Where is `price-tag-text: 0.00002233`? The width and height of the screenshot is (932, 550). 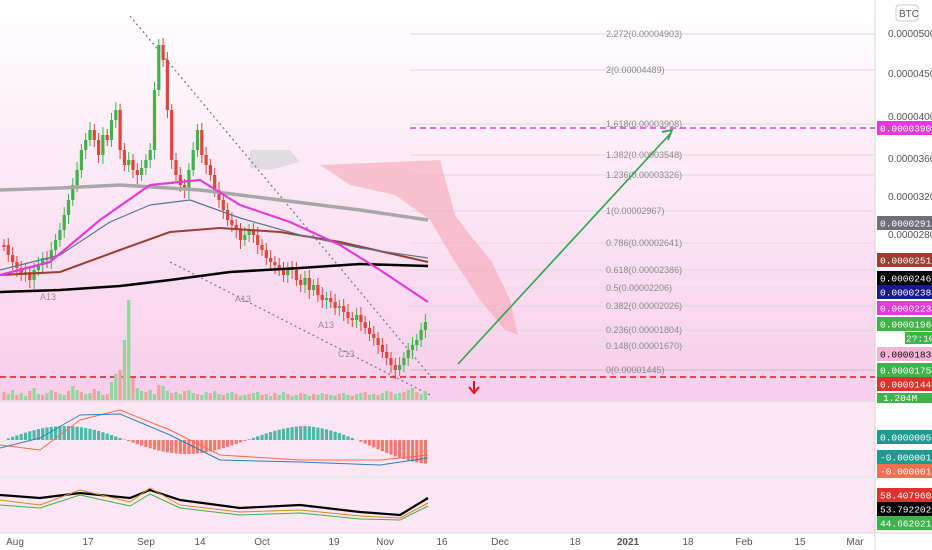 price-tag-text: 0.00002233 is located at coordinates (906, 309).